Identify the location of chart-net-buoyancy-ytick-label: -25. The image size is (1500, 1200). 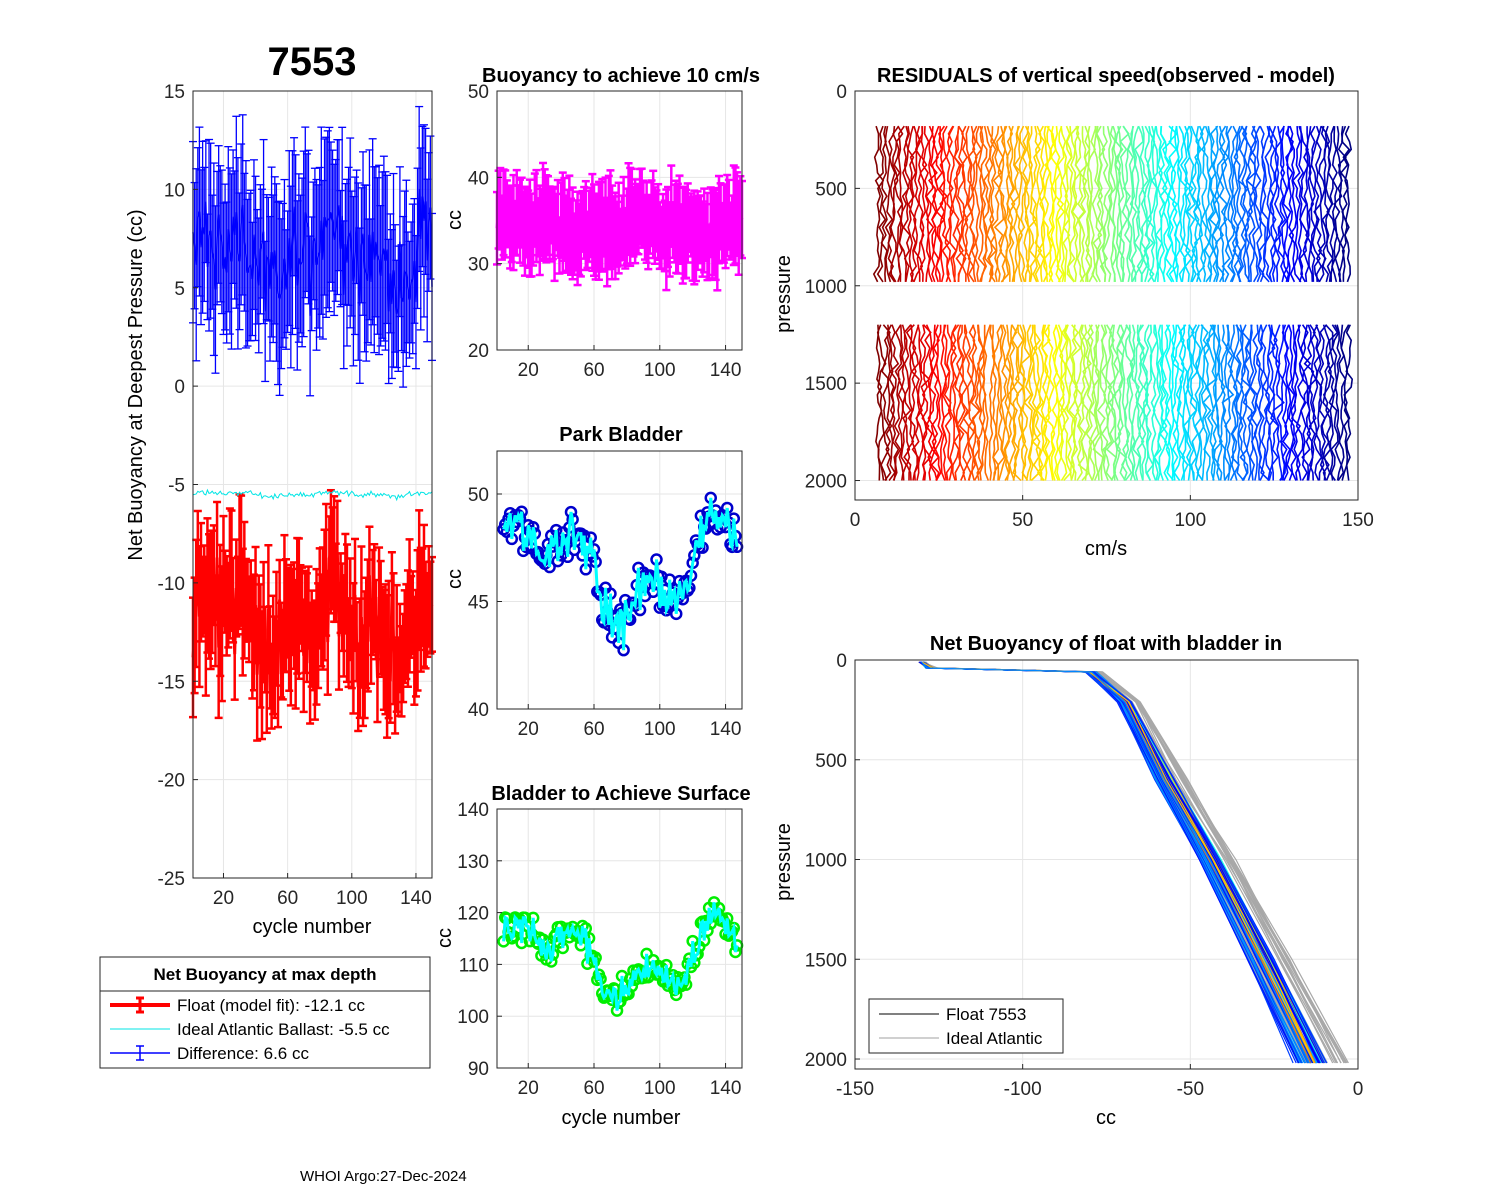
(171, 879).